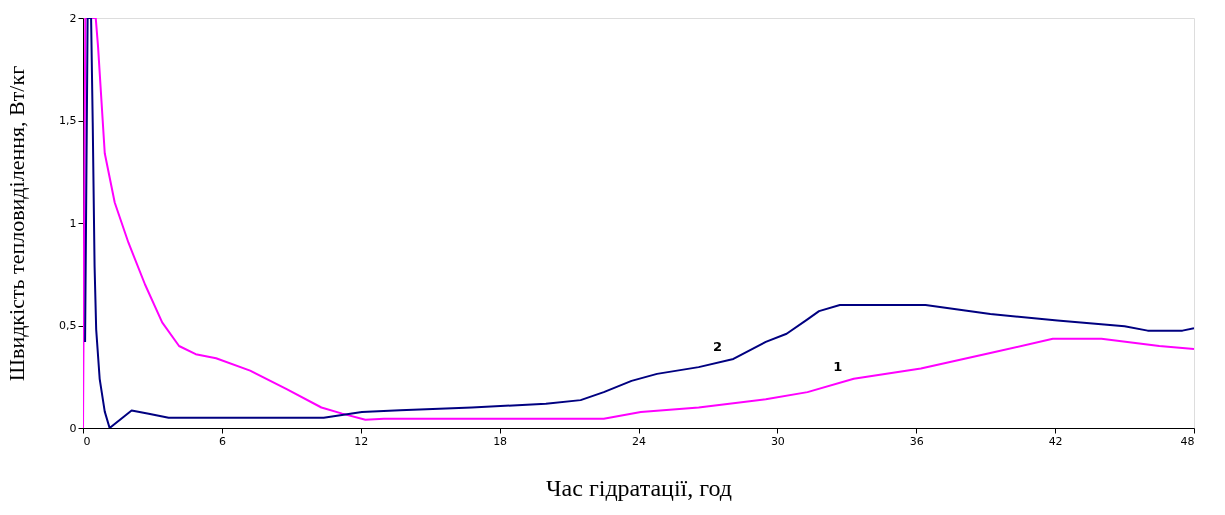  Describe the element at coordinates (1055, 441) in the screenshot. I see `x-tick-label: 42` at that location.